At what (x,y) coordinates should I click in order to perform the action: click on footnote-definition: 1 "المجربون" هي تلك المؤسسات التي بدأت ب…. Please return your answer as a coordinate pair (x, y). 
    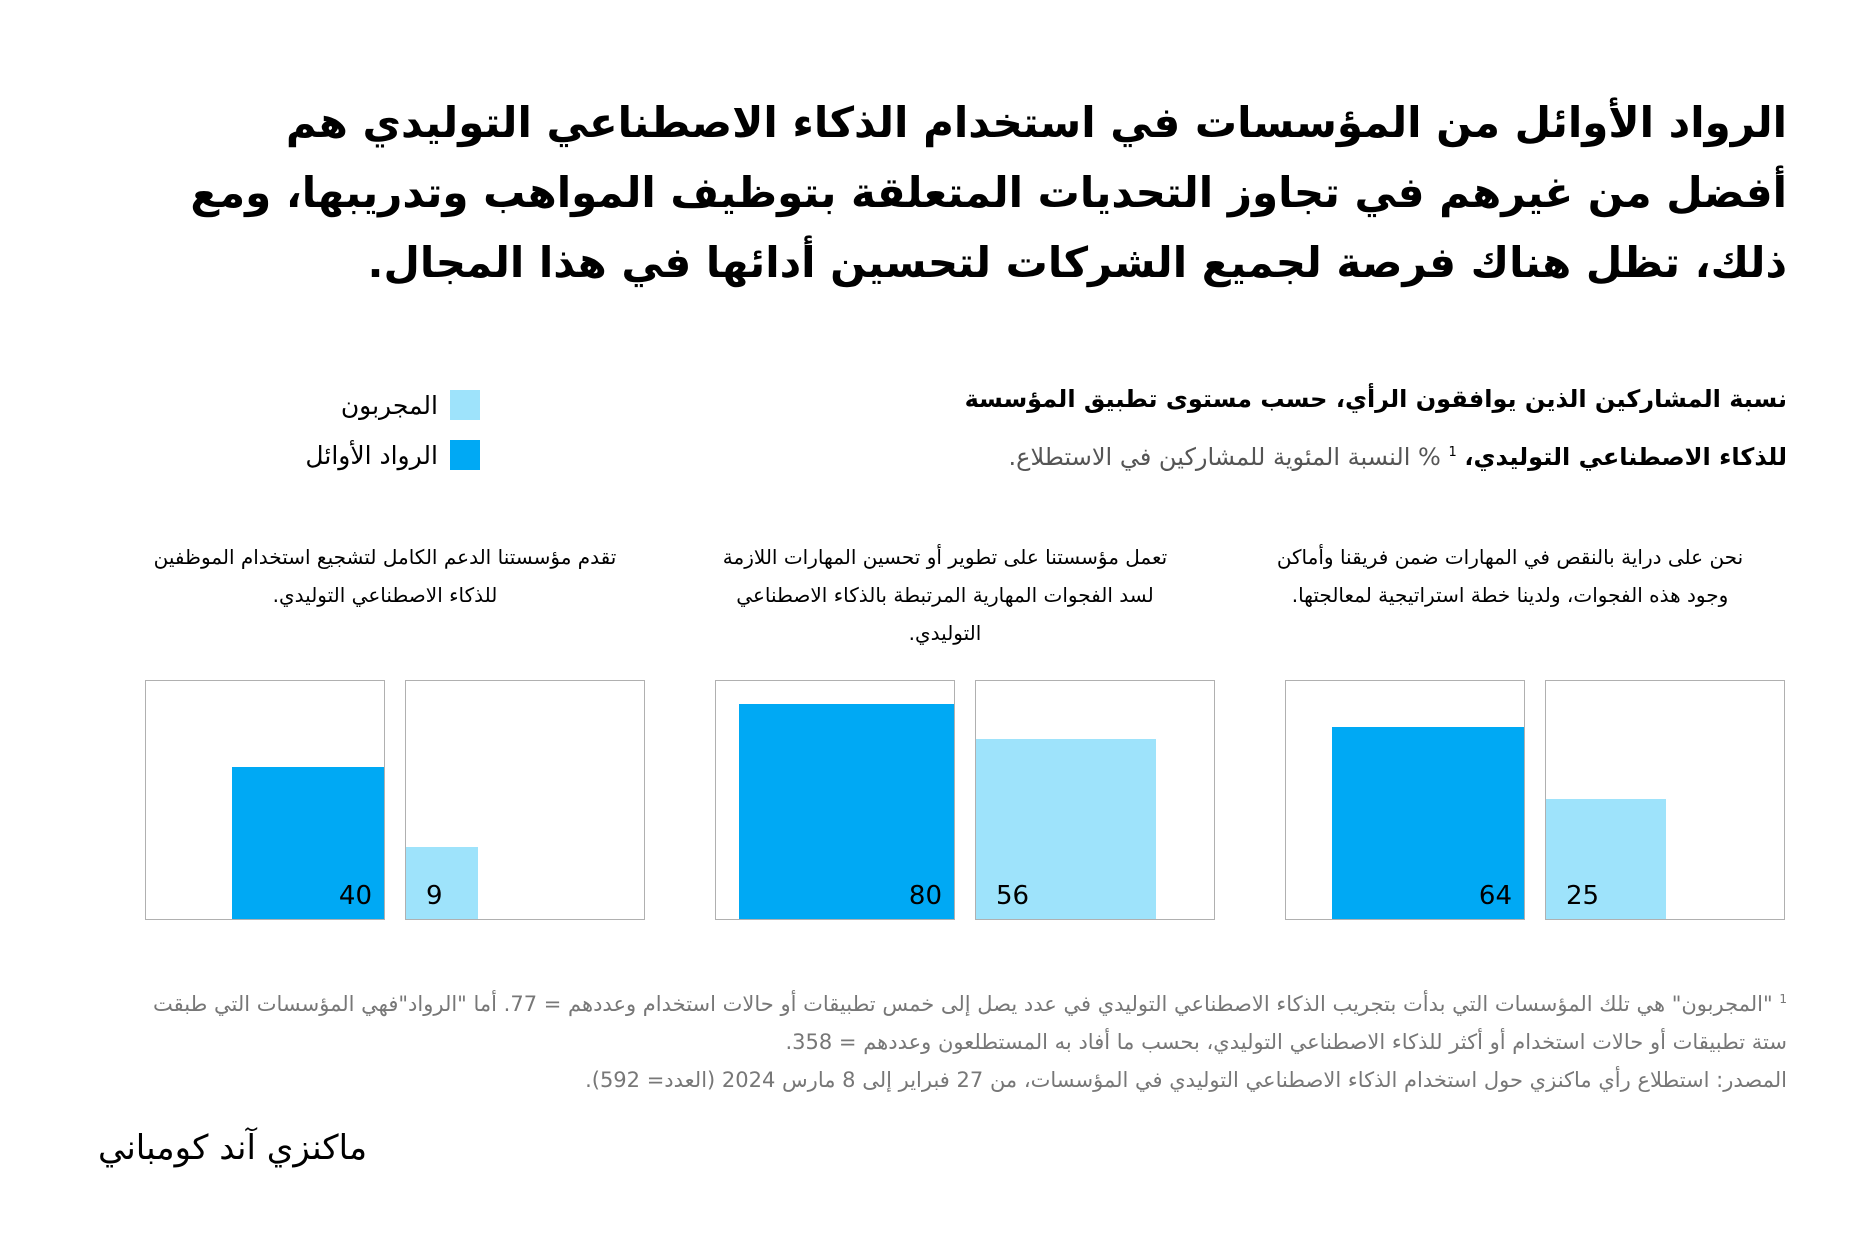
    Looking at the image, I should click on (962, 1020).